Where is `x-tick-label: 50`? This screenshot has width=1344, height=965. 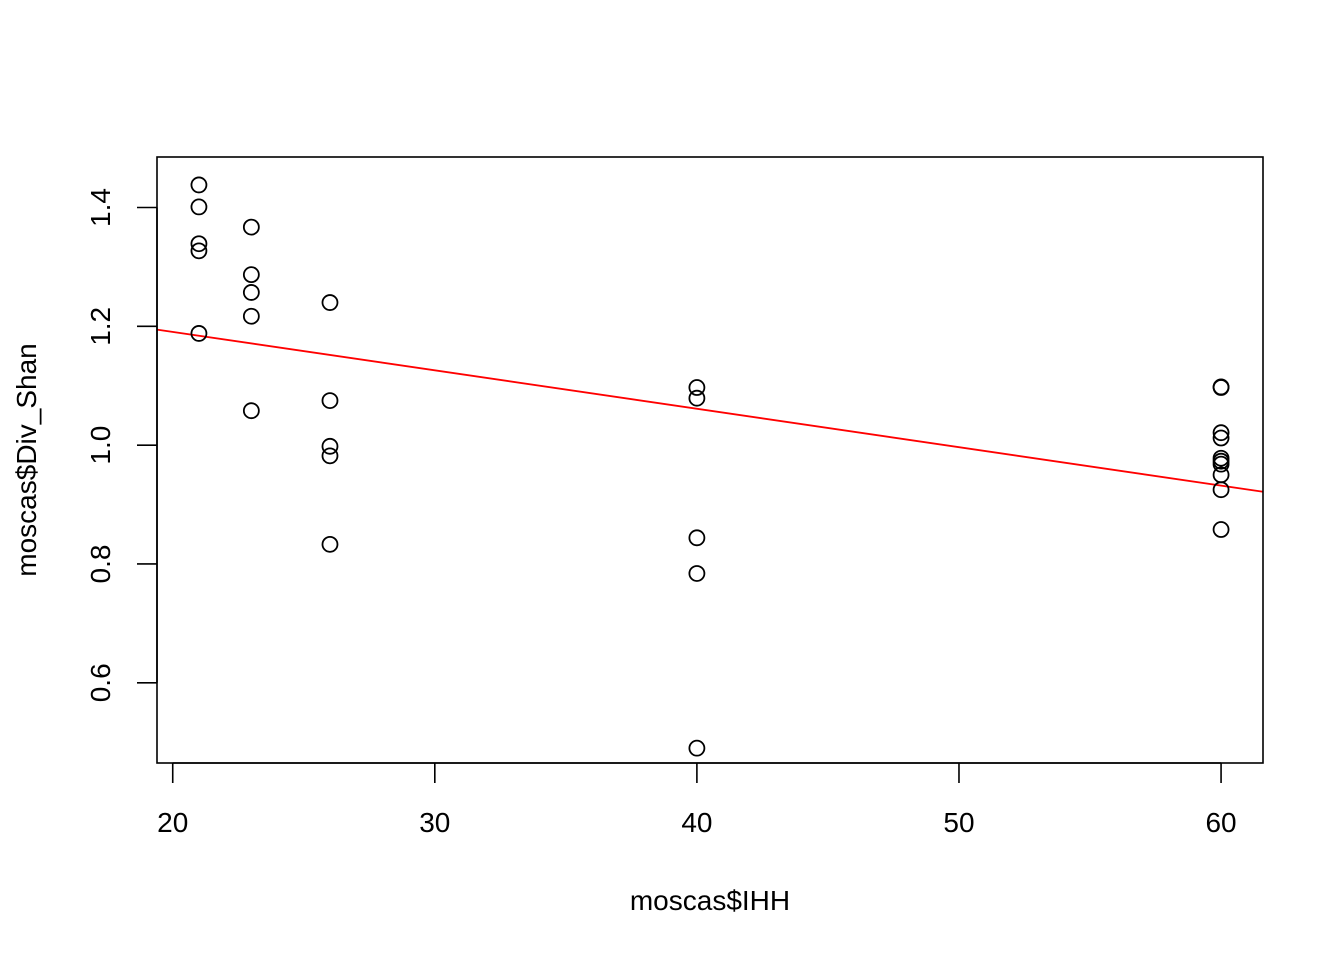 x-tick-label: 50 is located at coordinates (958, 822).